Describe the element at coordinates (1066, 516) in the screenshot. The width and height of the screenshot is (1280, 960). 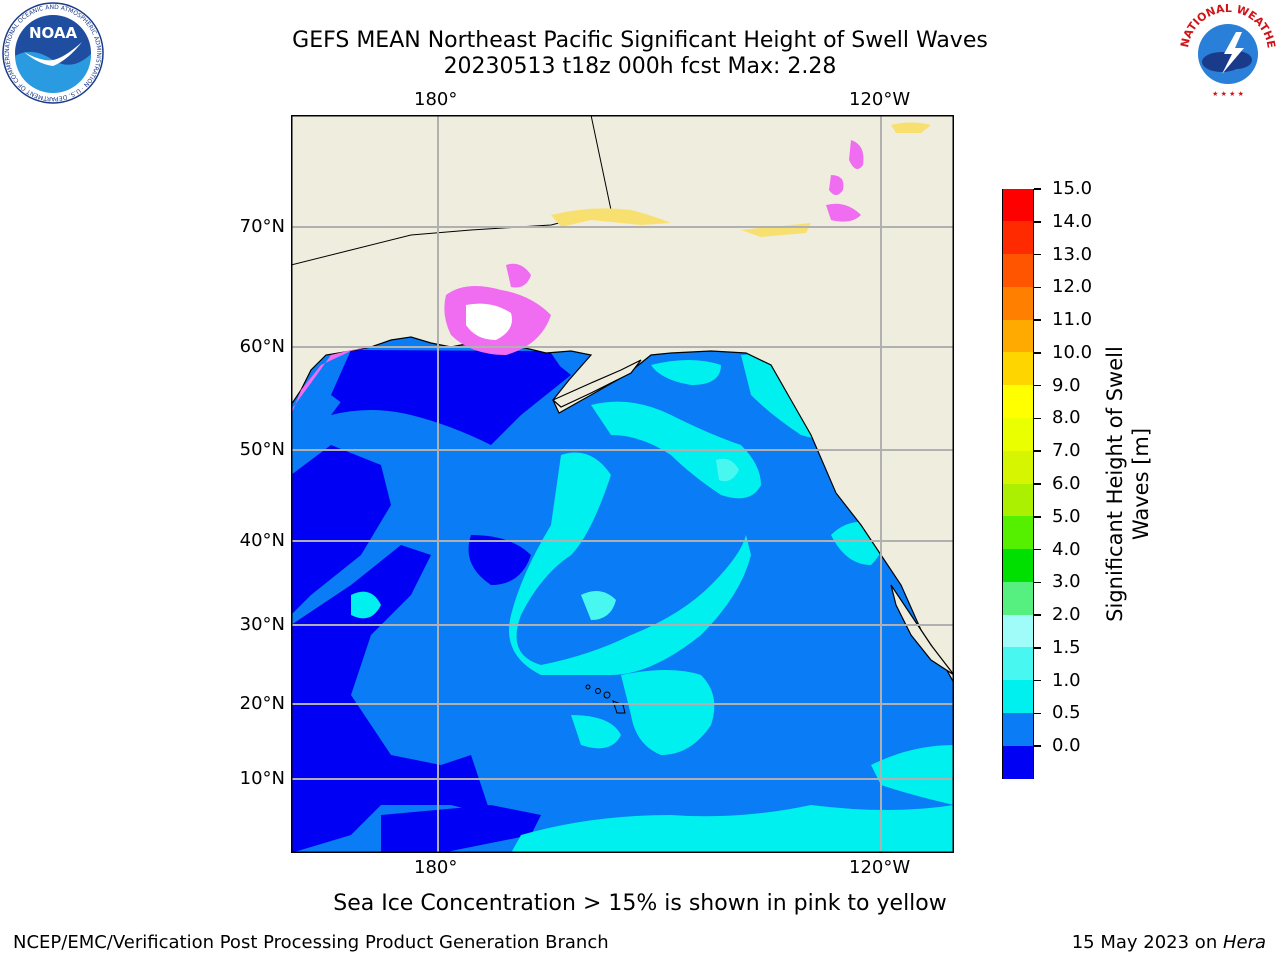
I see `colorbar-tick-label: 5.0` at that location.